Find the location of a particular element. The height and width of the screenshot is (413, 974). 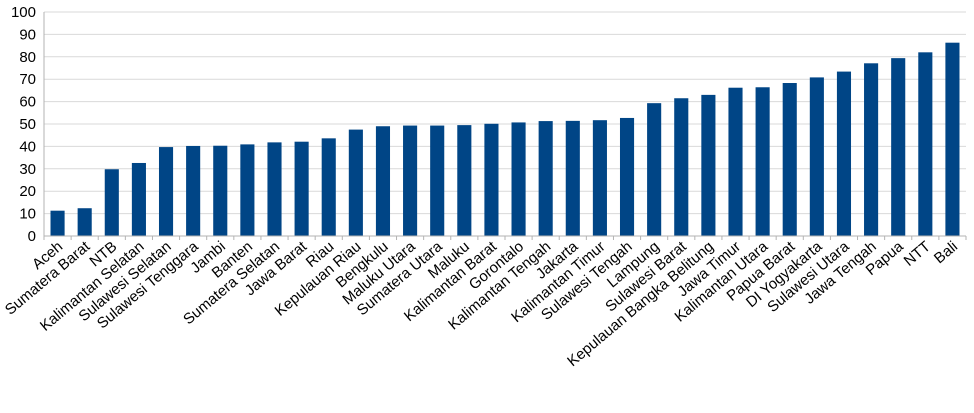

x-tick-label: NTT is located at coordinates (917, 254).